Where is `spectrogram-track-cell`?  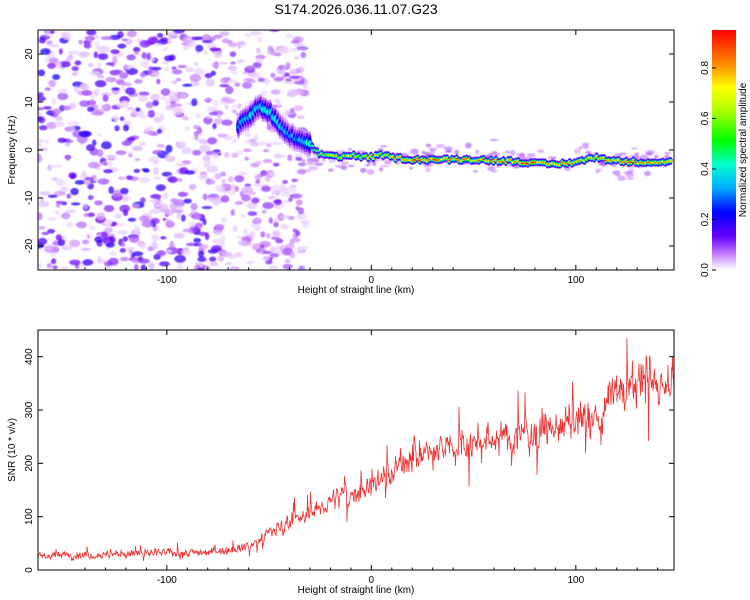
spectrogram-track-cell is located at coordinates (670, 161).